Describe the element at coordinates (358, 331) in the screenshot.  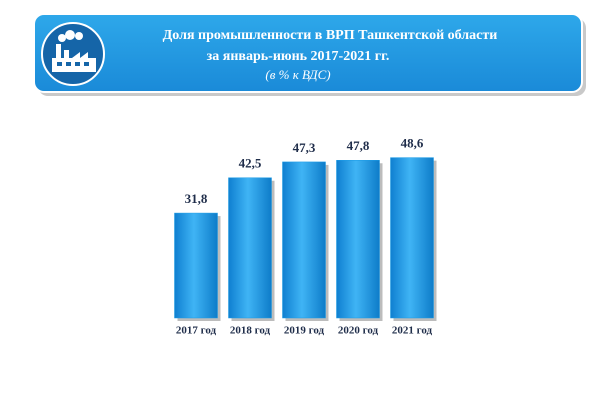
I see `x-tick-label: 2020 год` at that location.